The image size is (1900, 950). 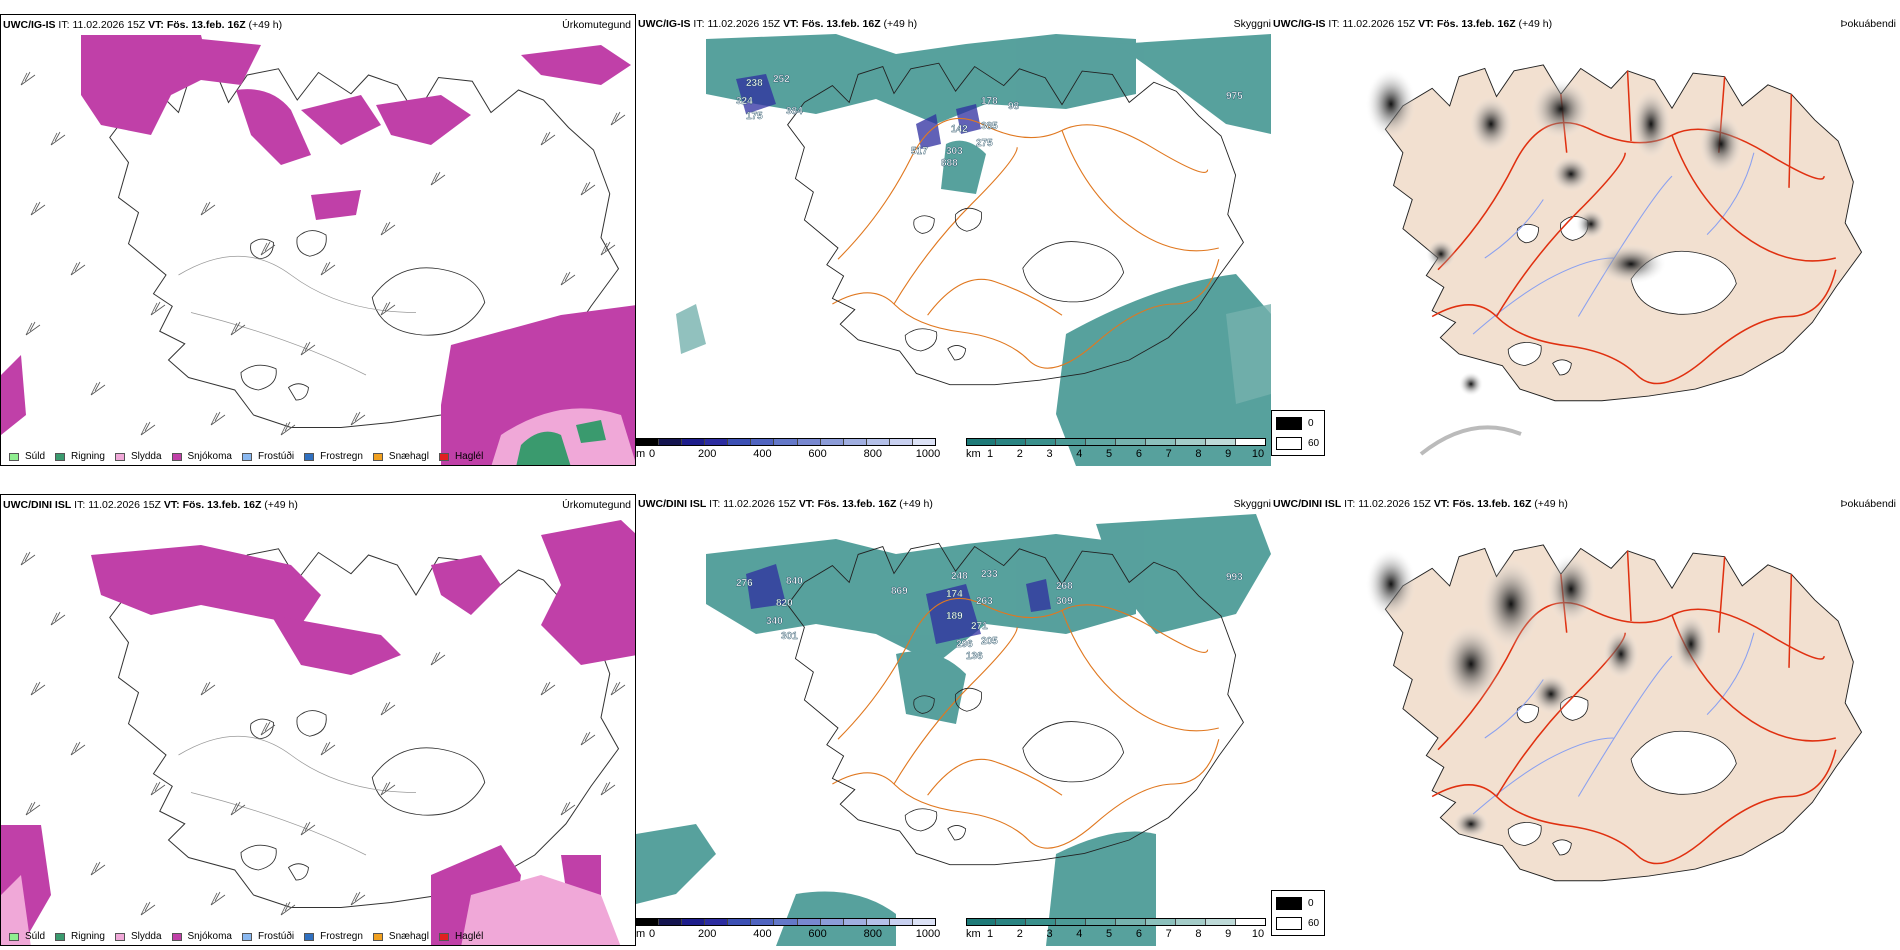 I want to click on cloud-base-height-label: 888, so click(x=949, y=163).